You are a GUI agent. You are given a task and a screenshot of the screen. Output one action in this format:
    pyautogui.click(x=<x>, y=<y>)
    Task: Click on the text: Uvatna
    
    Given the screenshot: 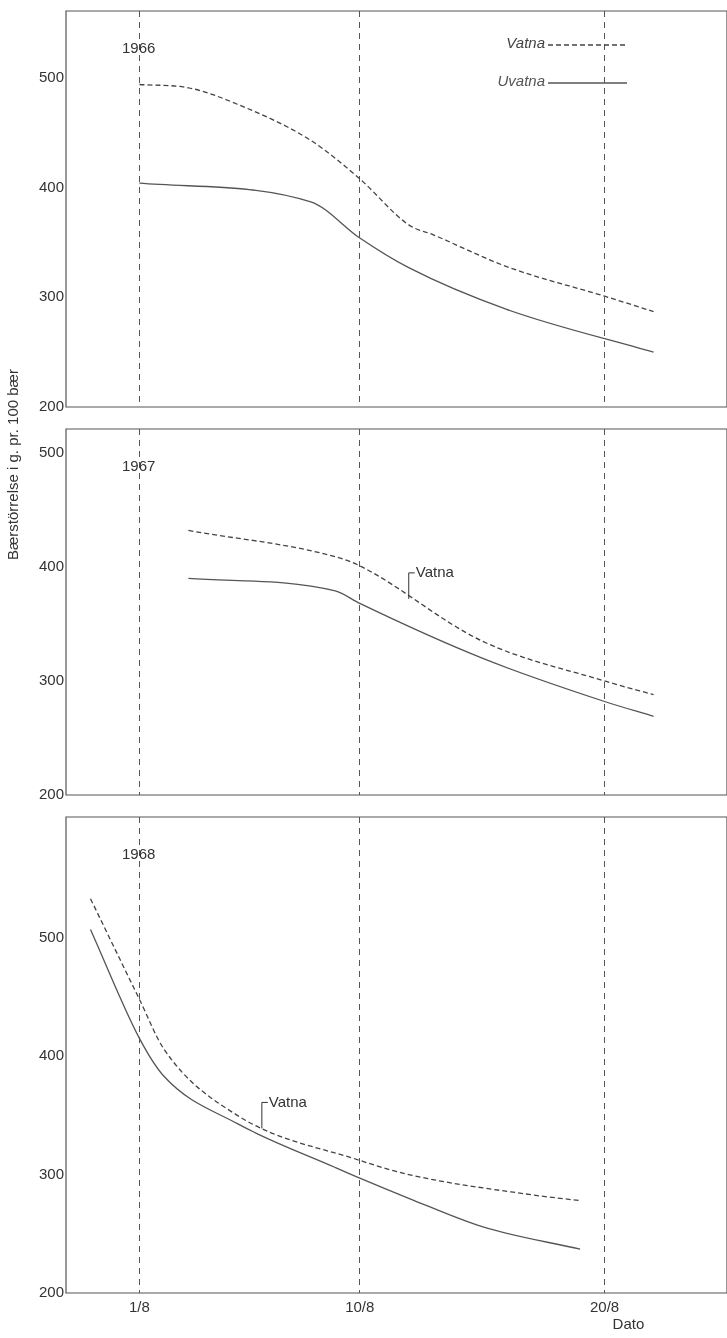 What is the action you would take?
    pyautogui.click(x=521, y=81)
    